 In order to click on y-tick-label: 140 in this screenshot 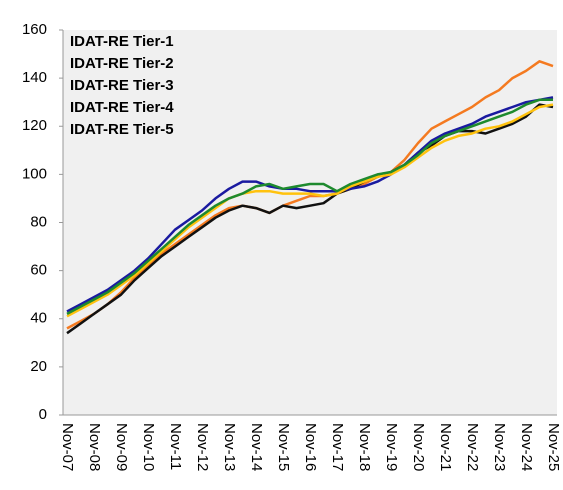, I will do `click(34, 77)`.